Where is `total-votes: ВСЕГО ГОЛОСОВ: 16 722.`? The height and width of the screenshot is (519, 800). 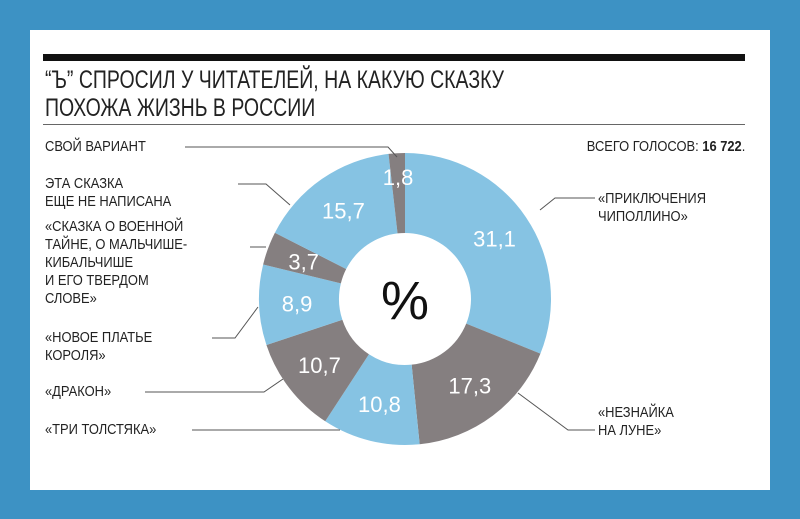 total-votes: ВСЕГО ГОЛОСОВ: 16 722. is located at coordinates (665, 147).